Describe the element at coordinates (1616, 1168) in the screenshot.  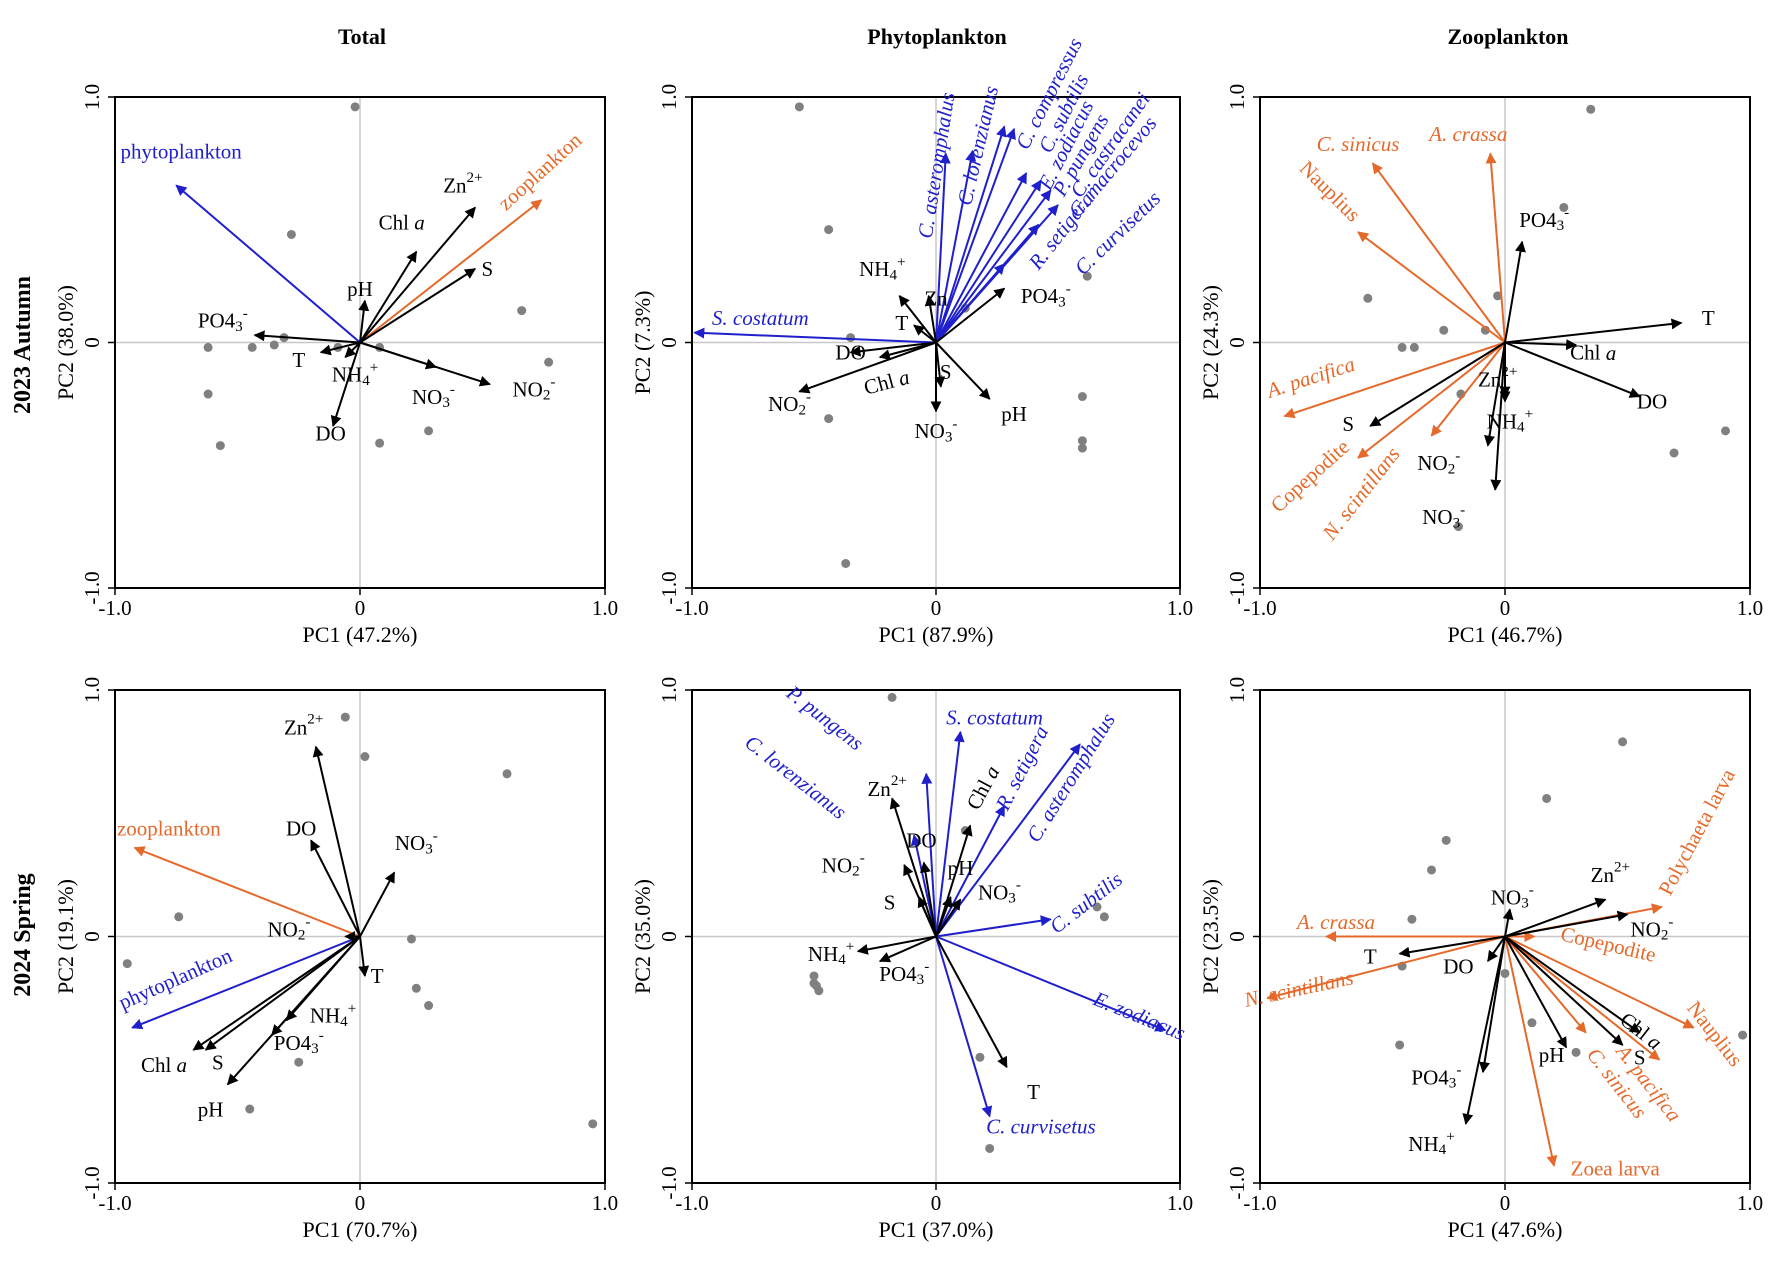
I see `vector-label-zoea-larva: Zoea larva` at that location.